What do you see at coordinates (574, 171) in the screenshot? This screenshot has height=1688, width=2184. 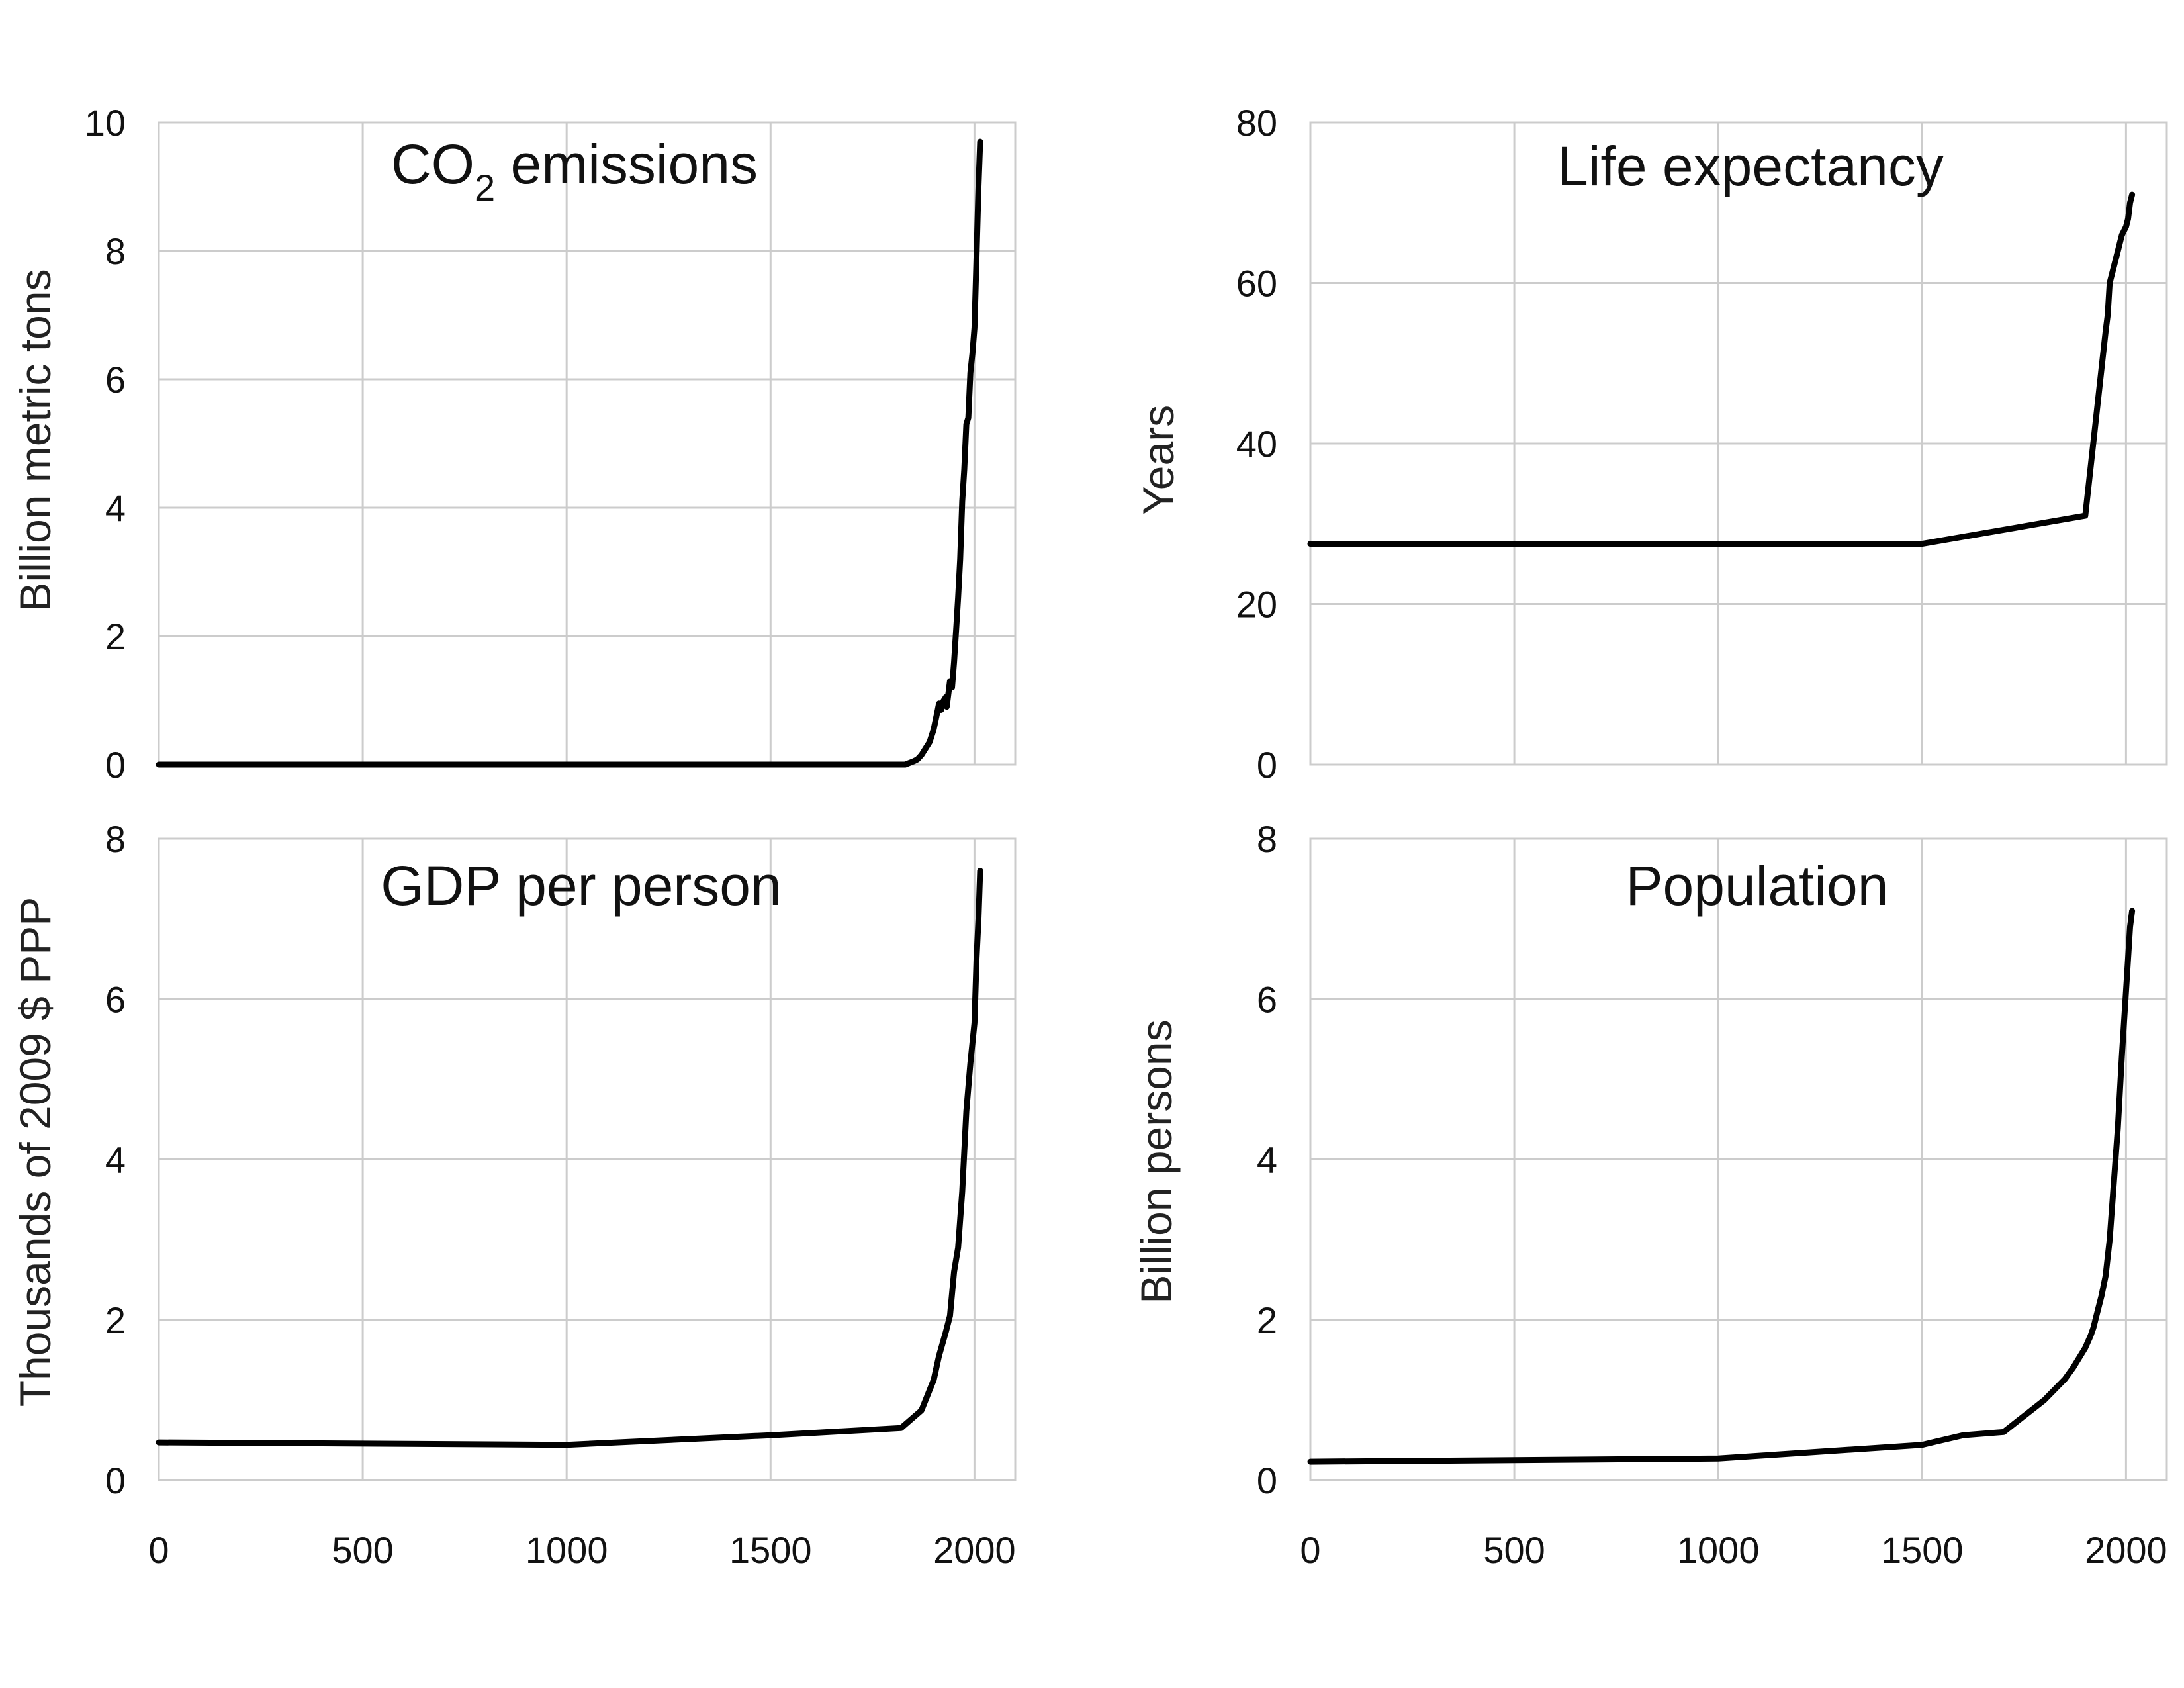 I see `chart-title-co2: CO2 emissions` at bounding box center [574, 171].